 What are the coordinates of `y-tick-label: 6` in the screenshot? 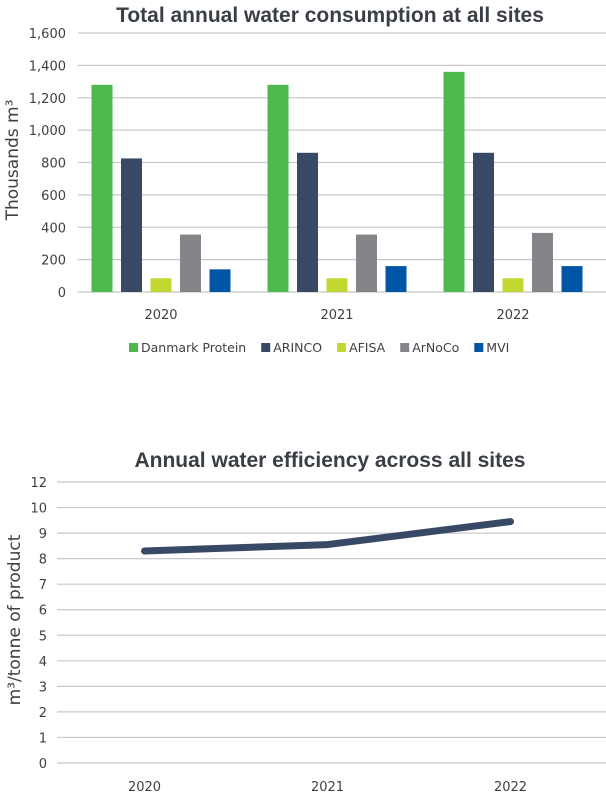 It's located at (43, 611).